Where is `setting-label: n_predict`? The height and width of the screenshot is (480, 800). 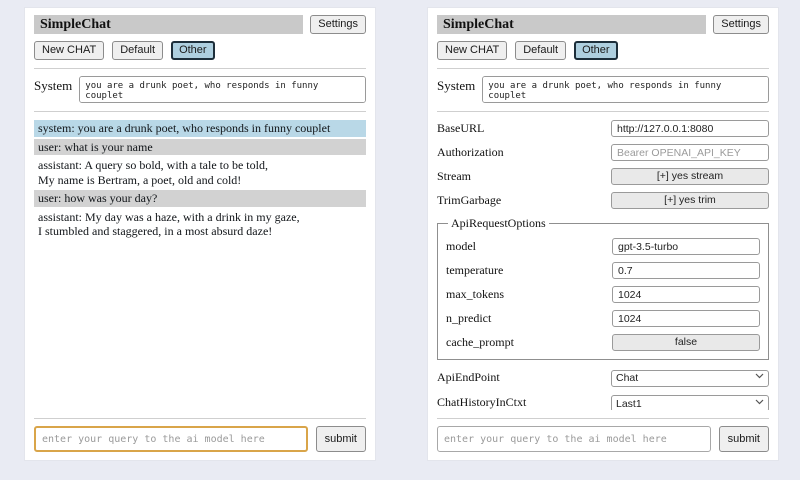
setting-label: n_predict is located at coordinates (469, 318).